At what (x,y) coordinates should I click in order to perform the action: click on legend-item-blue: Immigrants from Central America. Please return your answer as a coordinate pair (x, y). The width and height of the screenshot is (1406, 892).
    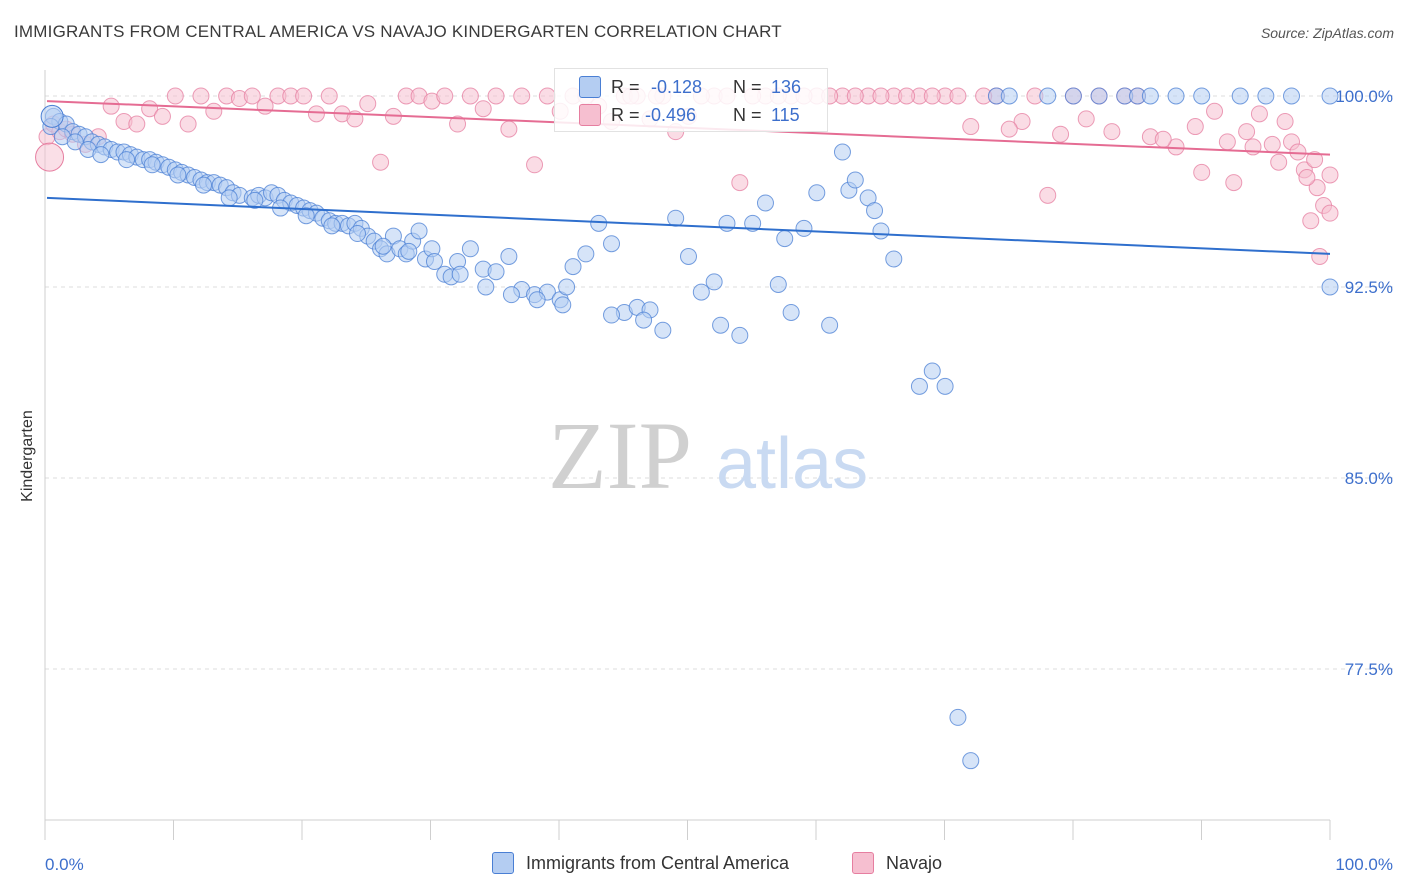
    Looking at the image, I should click on (640, 863).